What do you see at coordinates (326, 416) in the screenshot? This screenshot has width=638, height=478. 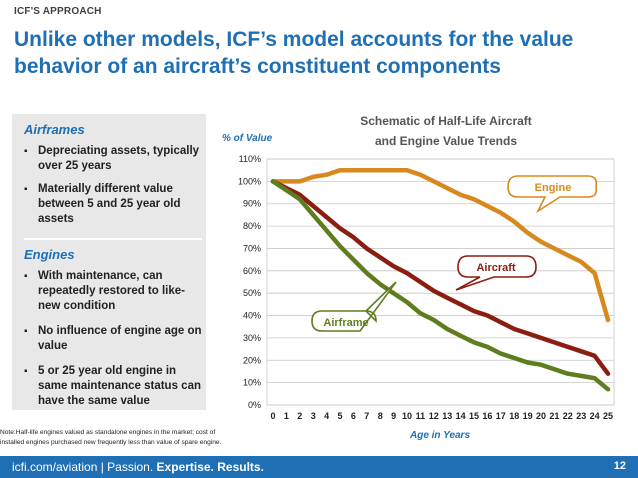 I see `x-tick-label: 4` at bounding box center [326, 416].